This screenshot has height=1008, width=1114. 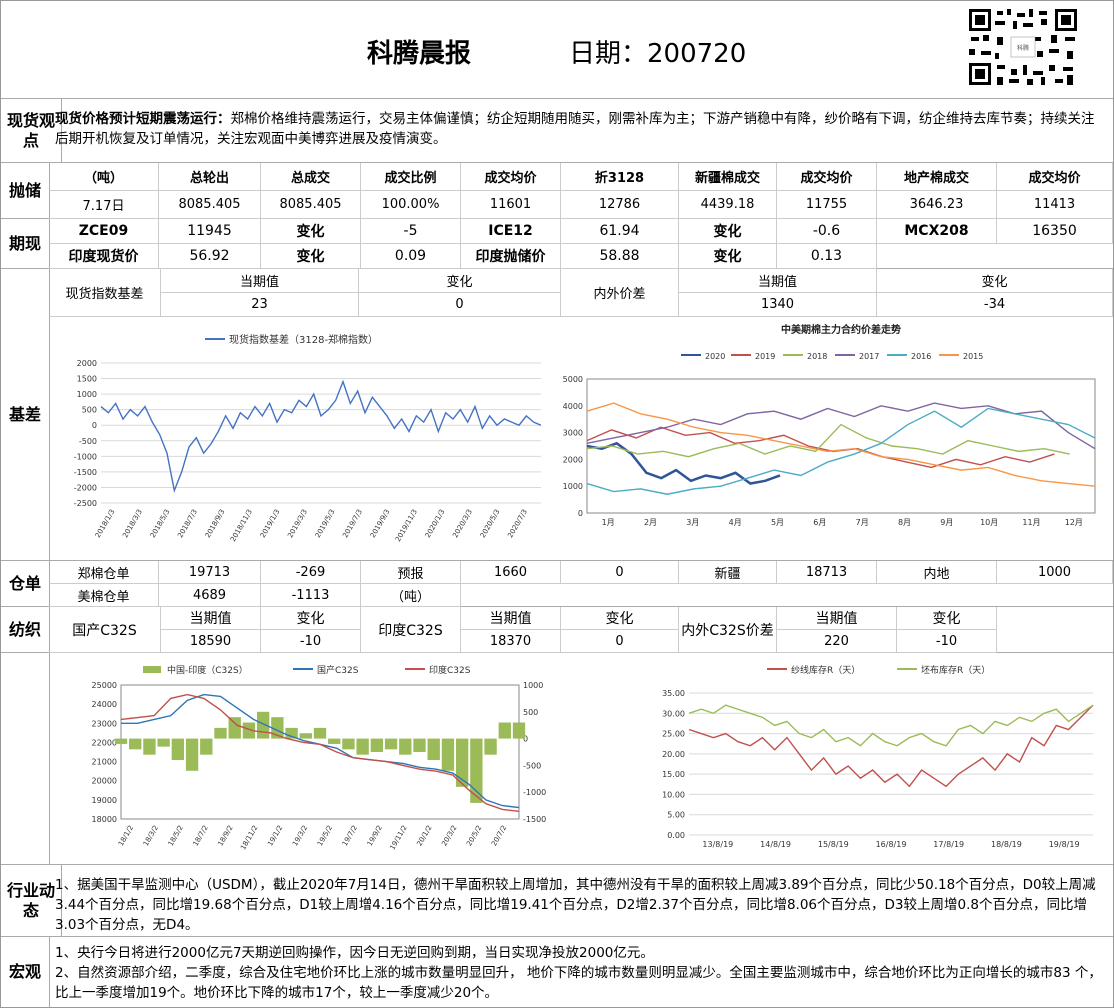 What do you see at coordinates (891, 844) in the screenshot?
I see `x-tick-label: 16/8/19` at bounding box center [891, 844].